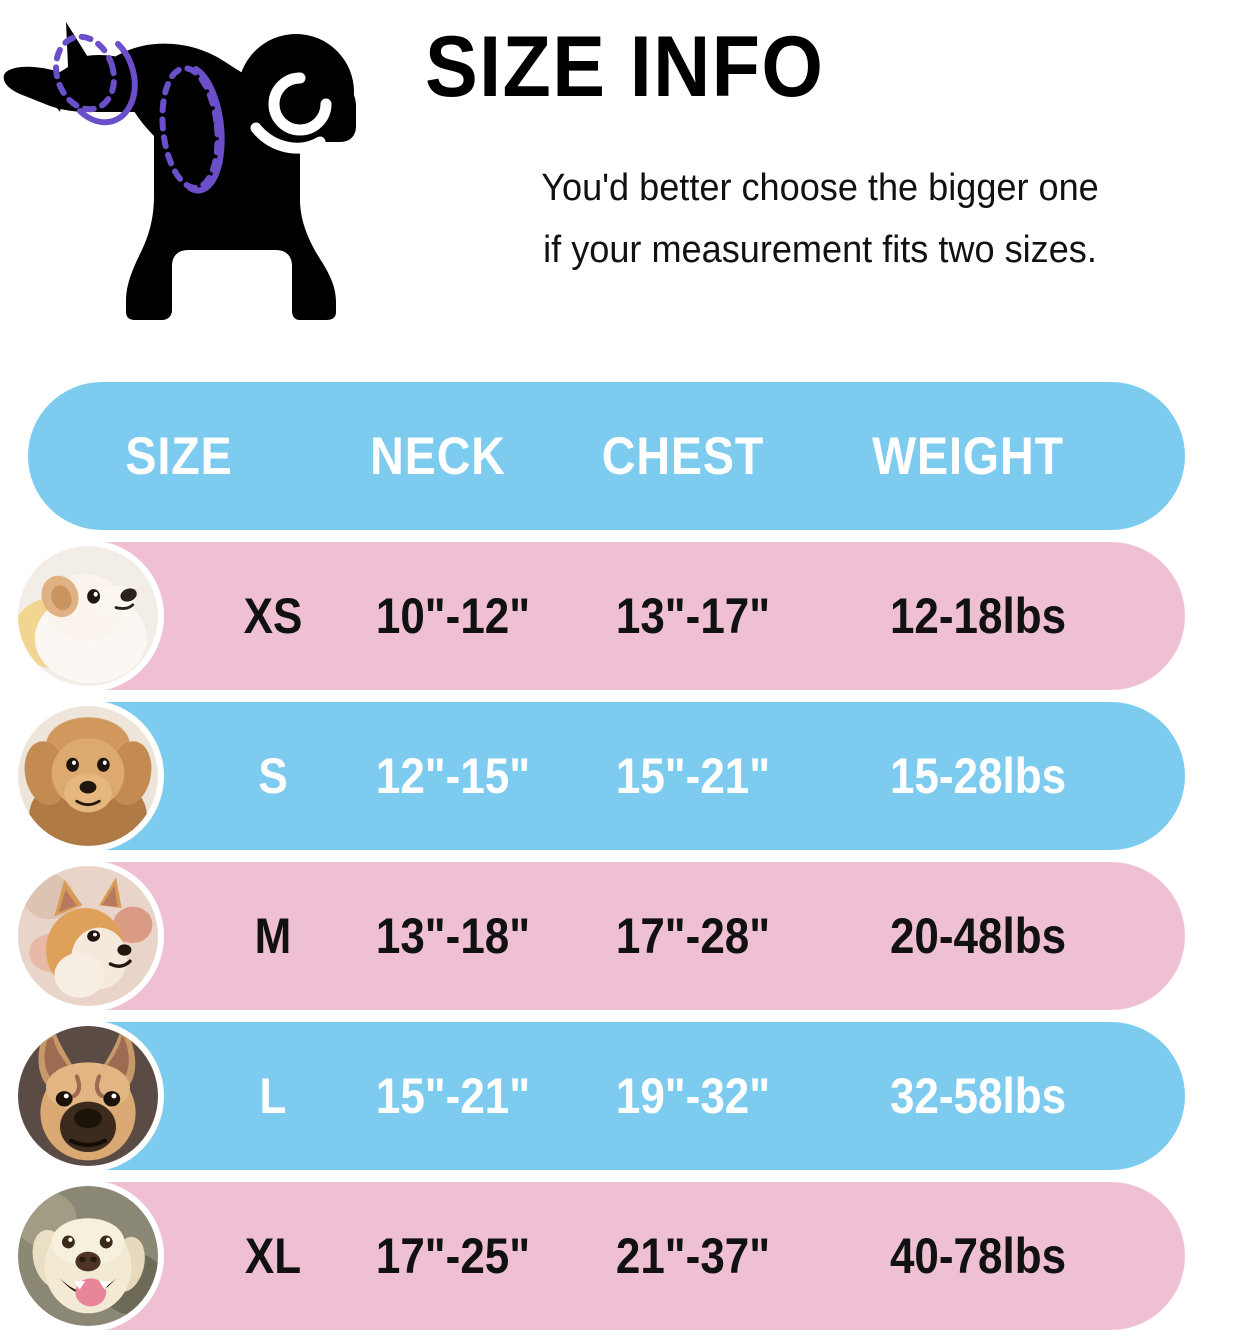 Image resolution: width=1247 pixels, height=1342 pixels. I want to click on dog-silhouette-illustration, so click(200, 173).